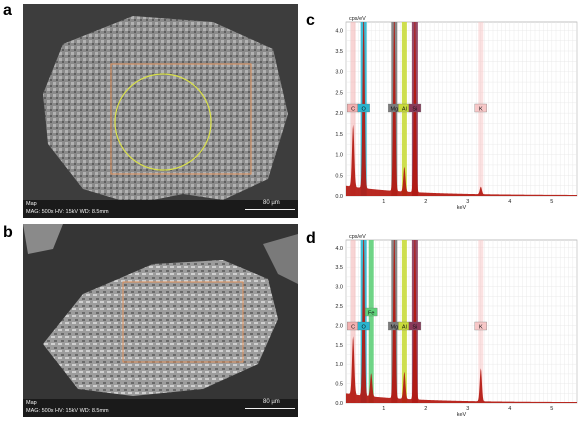 Image resolution: width=579 pixels, height=424 pixels. Describe the element at coordinates (31, 403) in the screenshot. I see `sem-mode-b: Map` at that location.